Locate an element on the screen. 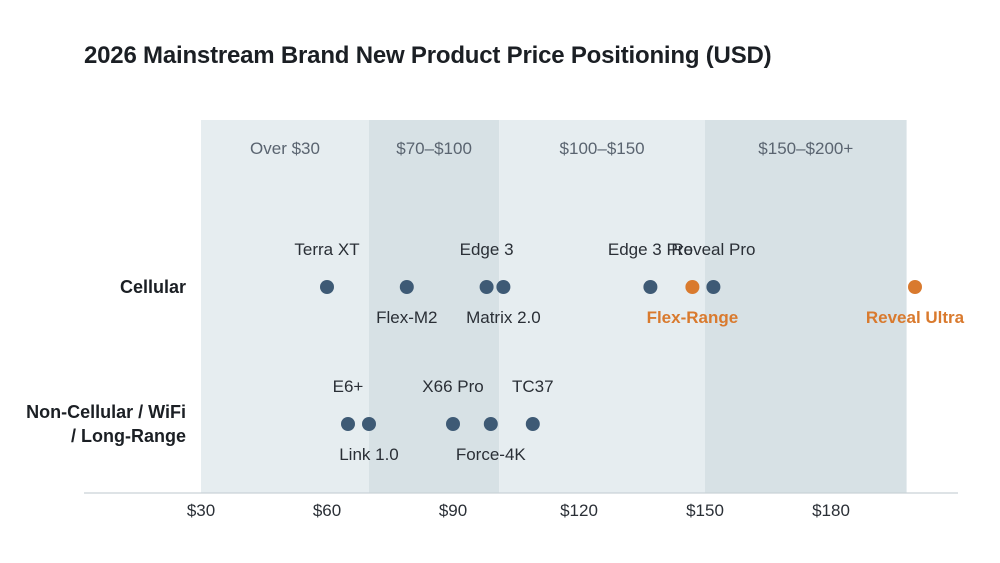 The width and height of the screenshot is (1000, 563). x-tick-label: $180 is located at coordinates (831, 510).